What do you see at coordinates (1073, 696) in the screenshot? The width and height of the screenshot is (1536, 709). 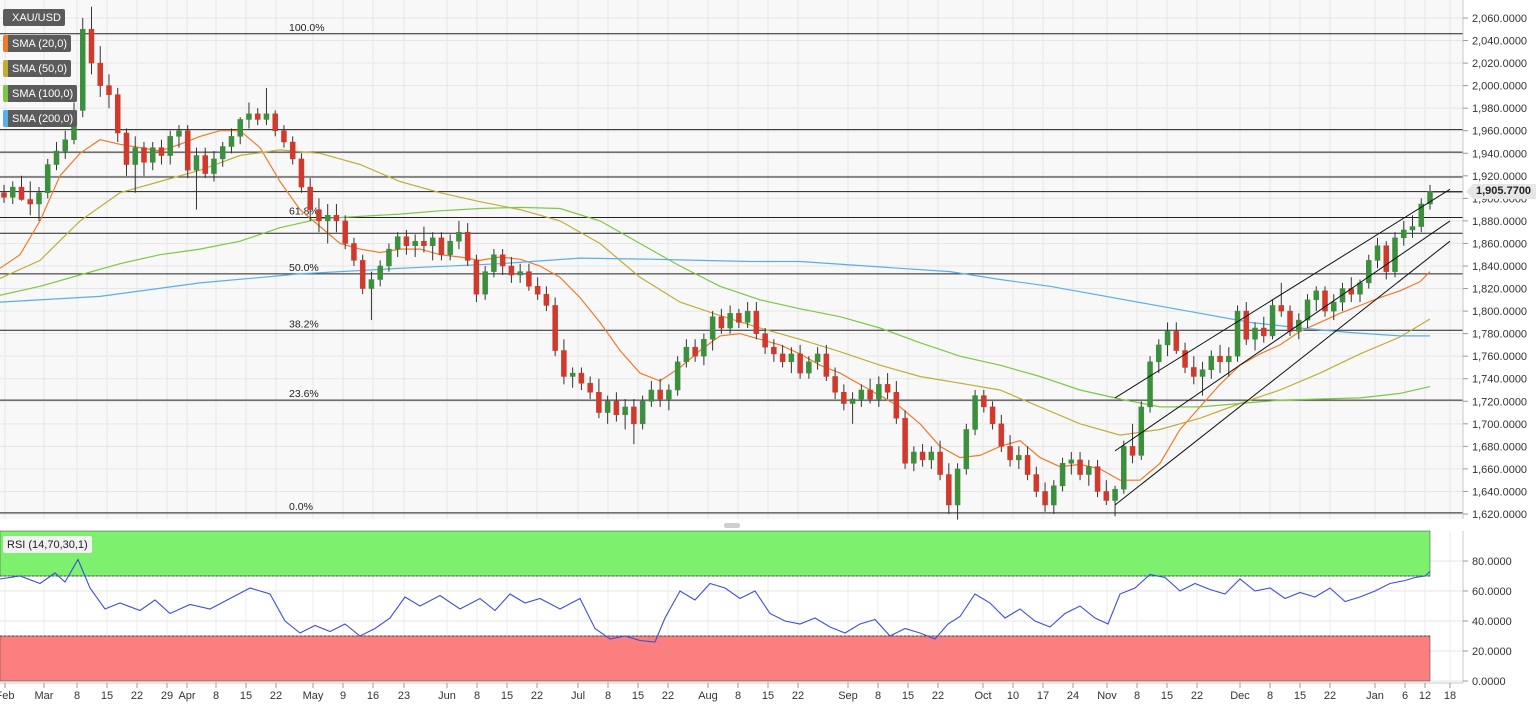 I see `time-axis-label: 24` at bounding box center [1073, 696].